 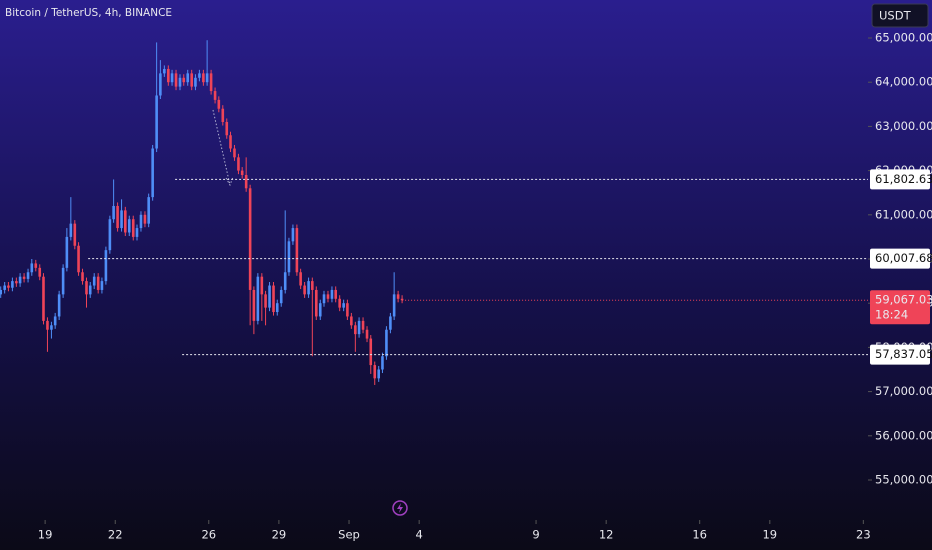 What do you see at coordinates (903, 435) in the screenshot?
I see `y-tick-label: 56,000.00` at bounding box center [903, 435].